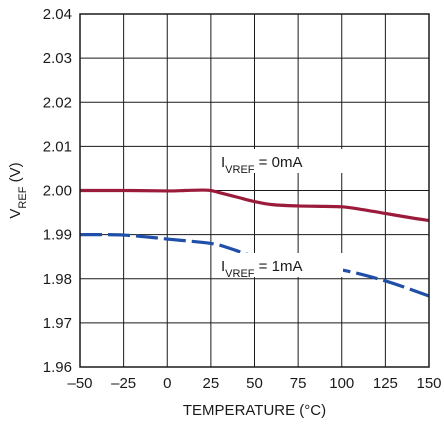  Describe the element at coordinates (57, 146) in the screenshot. I see `y-tick-label: 2.01` at that location.